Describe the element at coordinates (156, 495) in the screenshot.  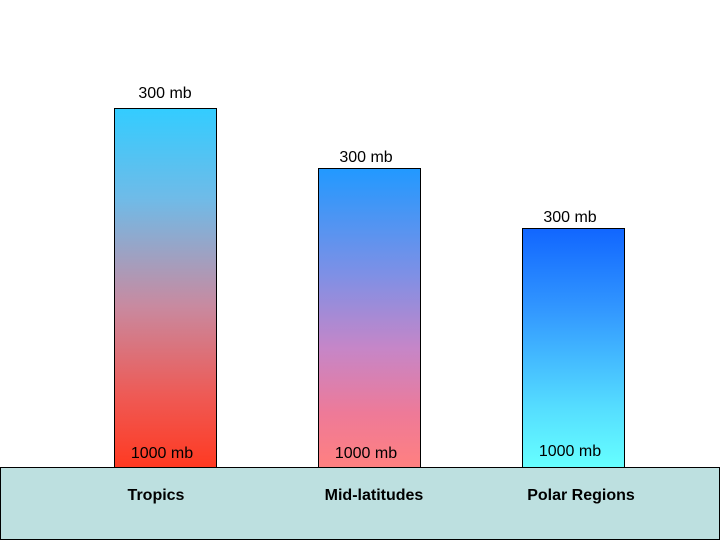
I see `region-label-tropics: Tropics` at that location.